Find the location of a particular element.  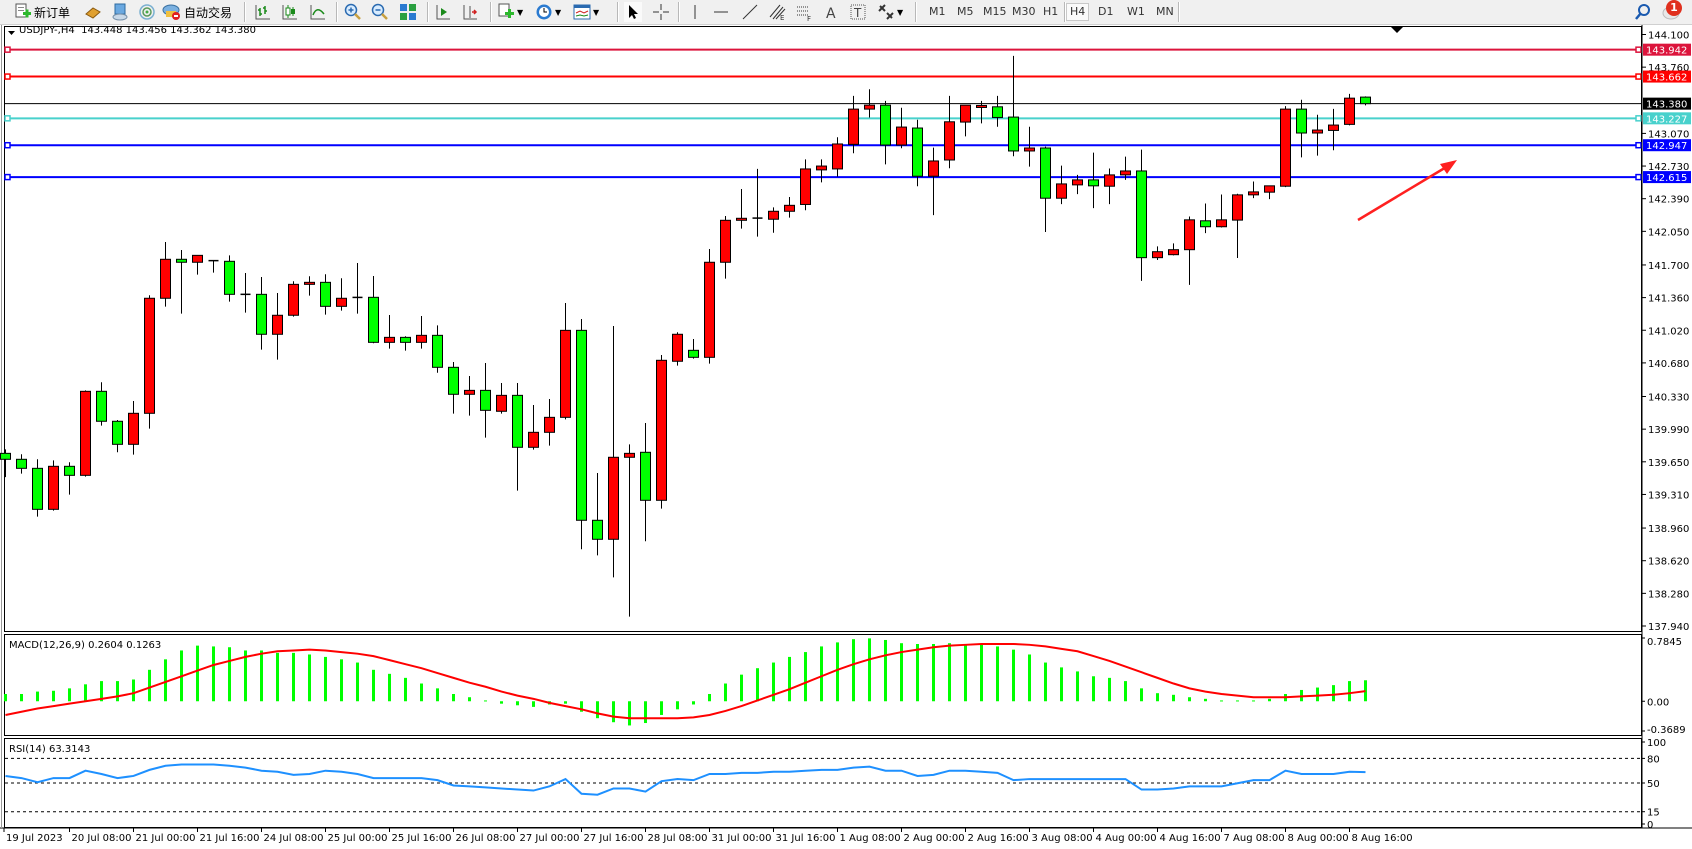

price-tick-label: 144.100 is located at coordinates (1668, 36).